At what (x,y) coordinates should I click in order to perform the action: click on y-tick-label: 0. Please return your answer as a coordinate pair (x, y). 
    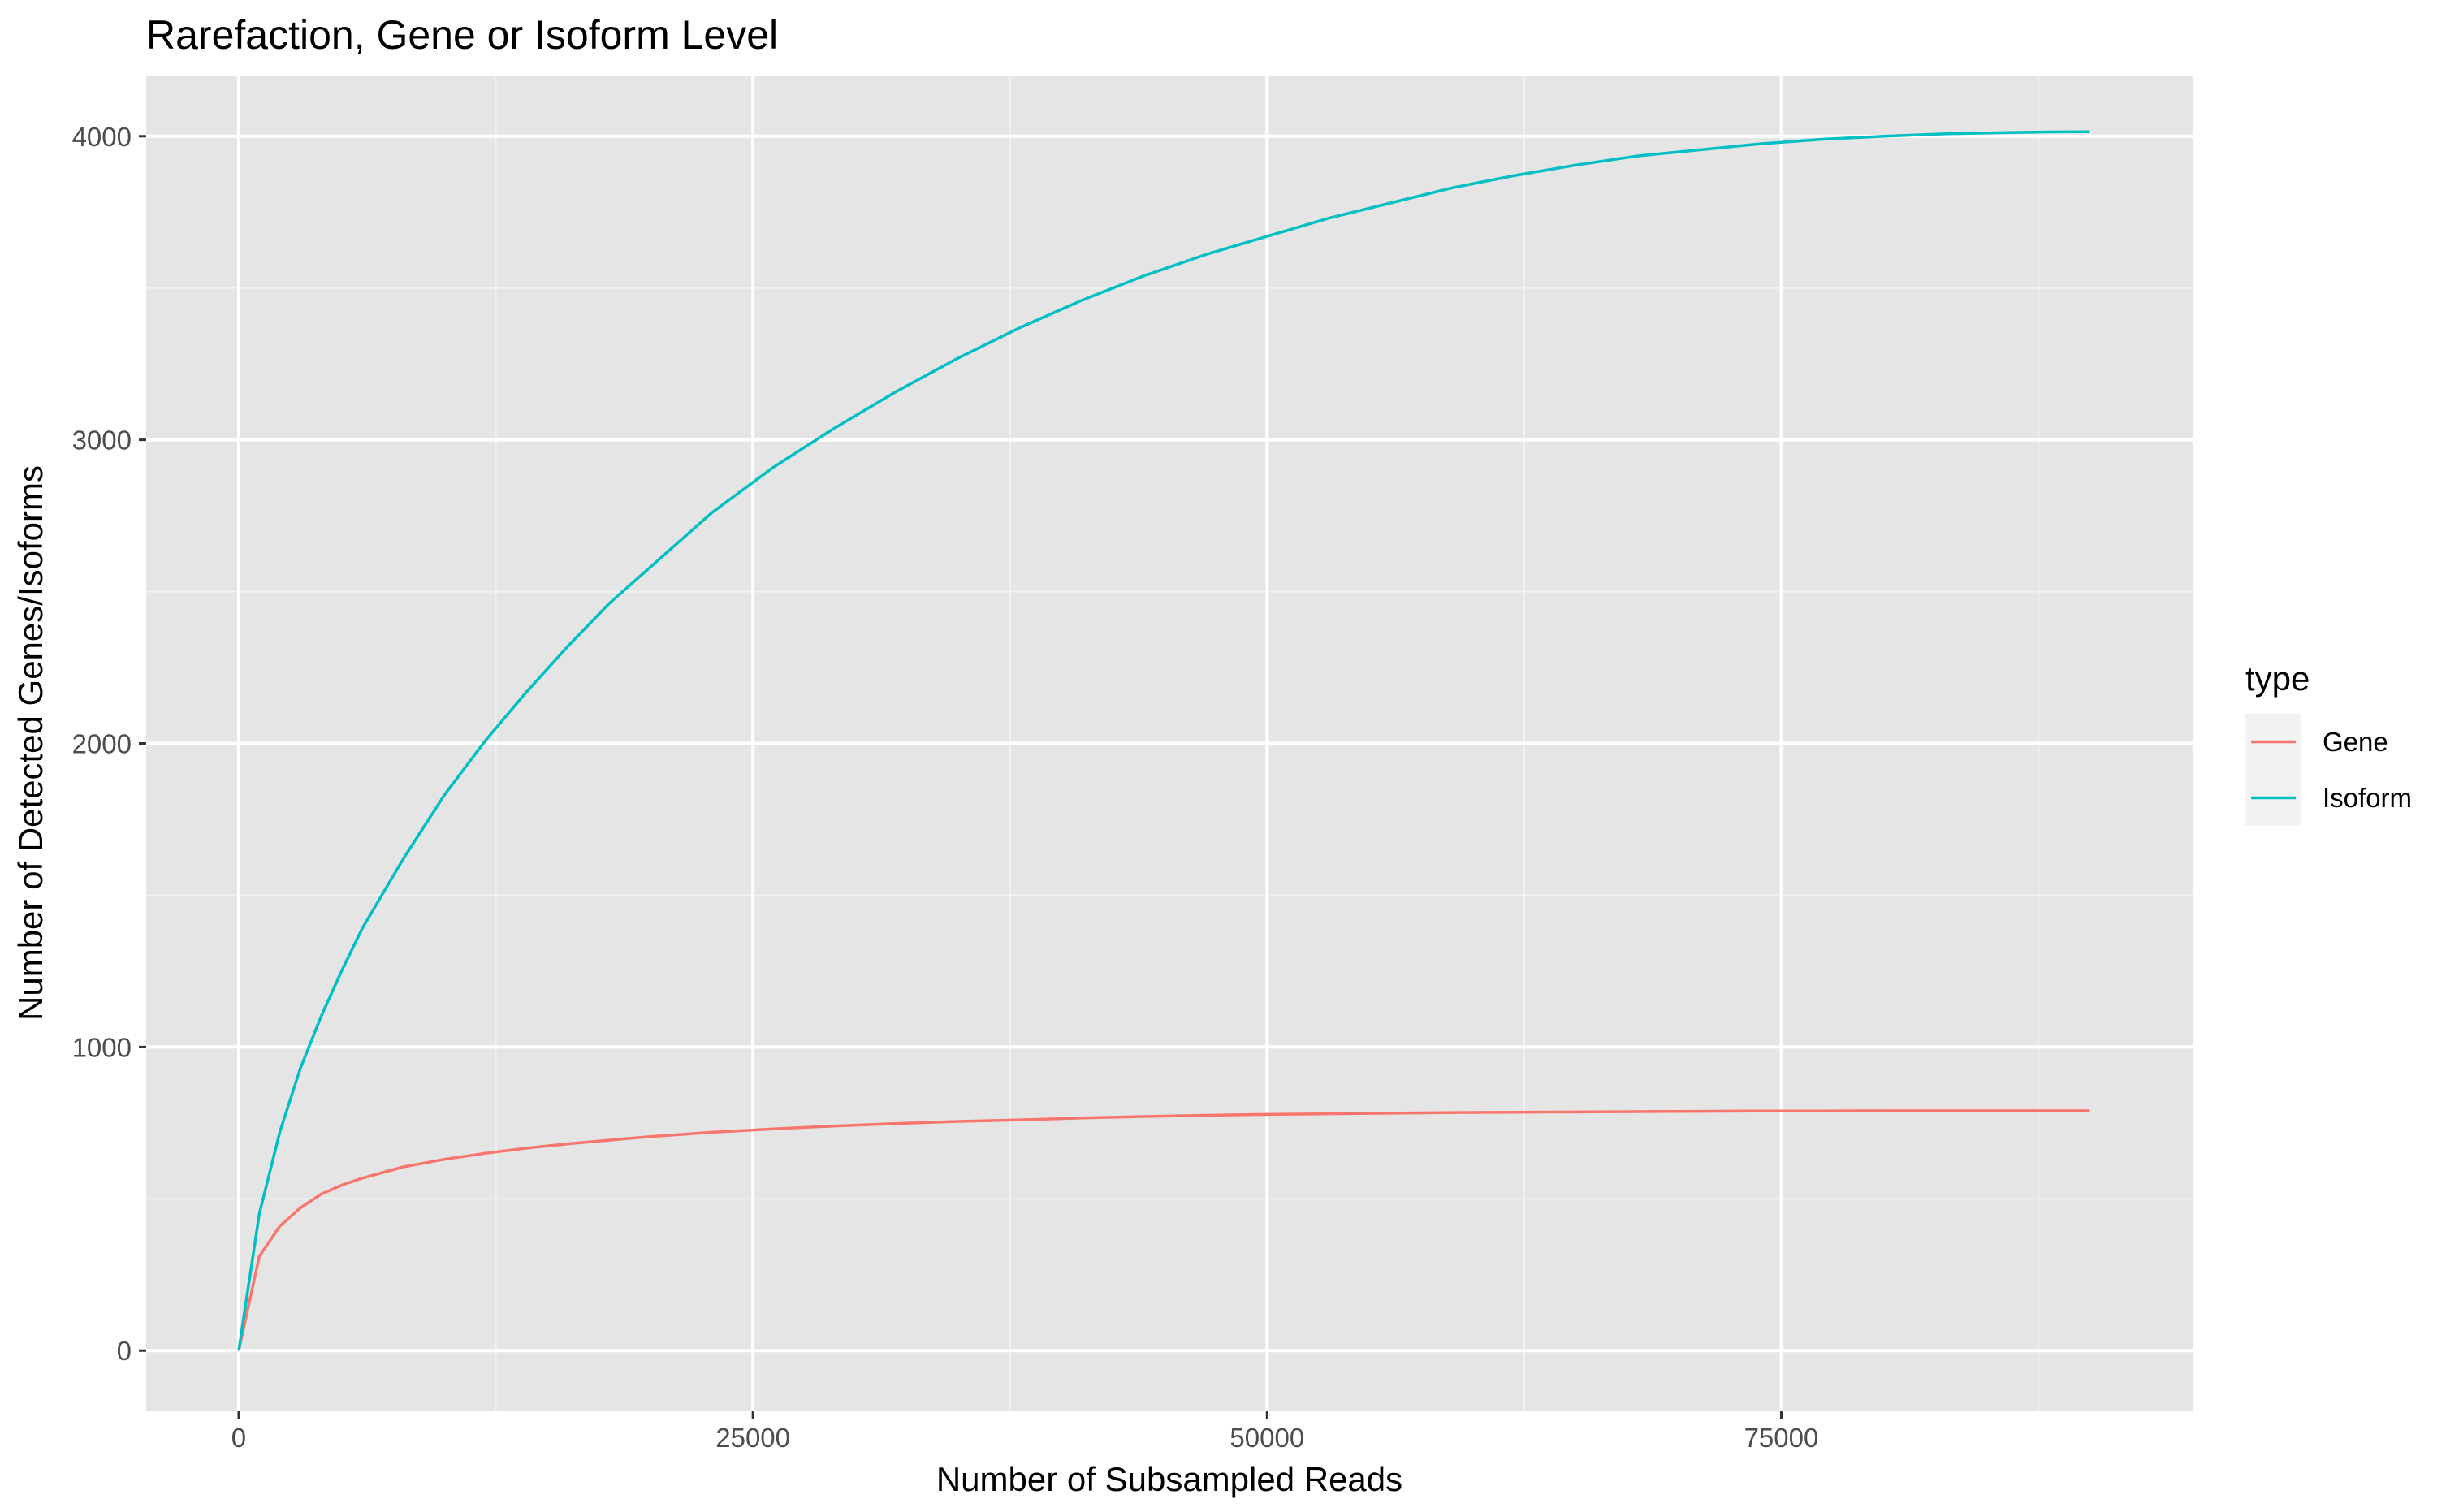
    Looking at the image, I should click on (124, 1351).